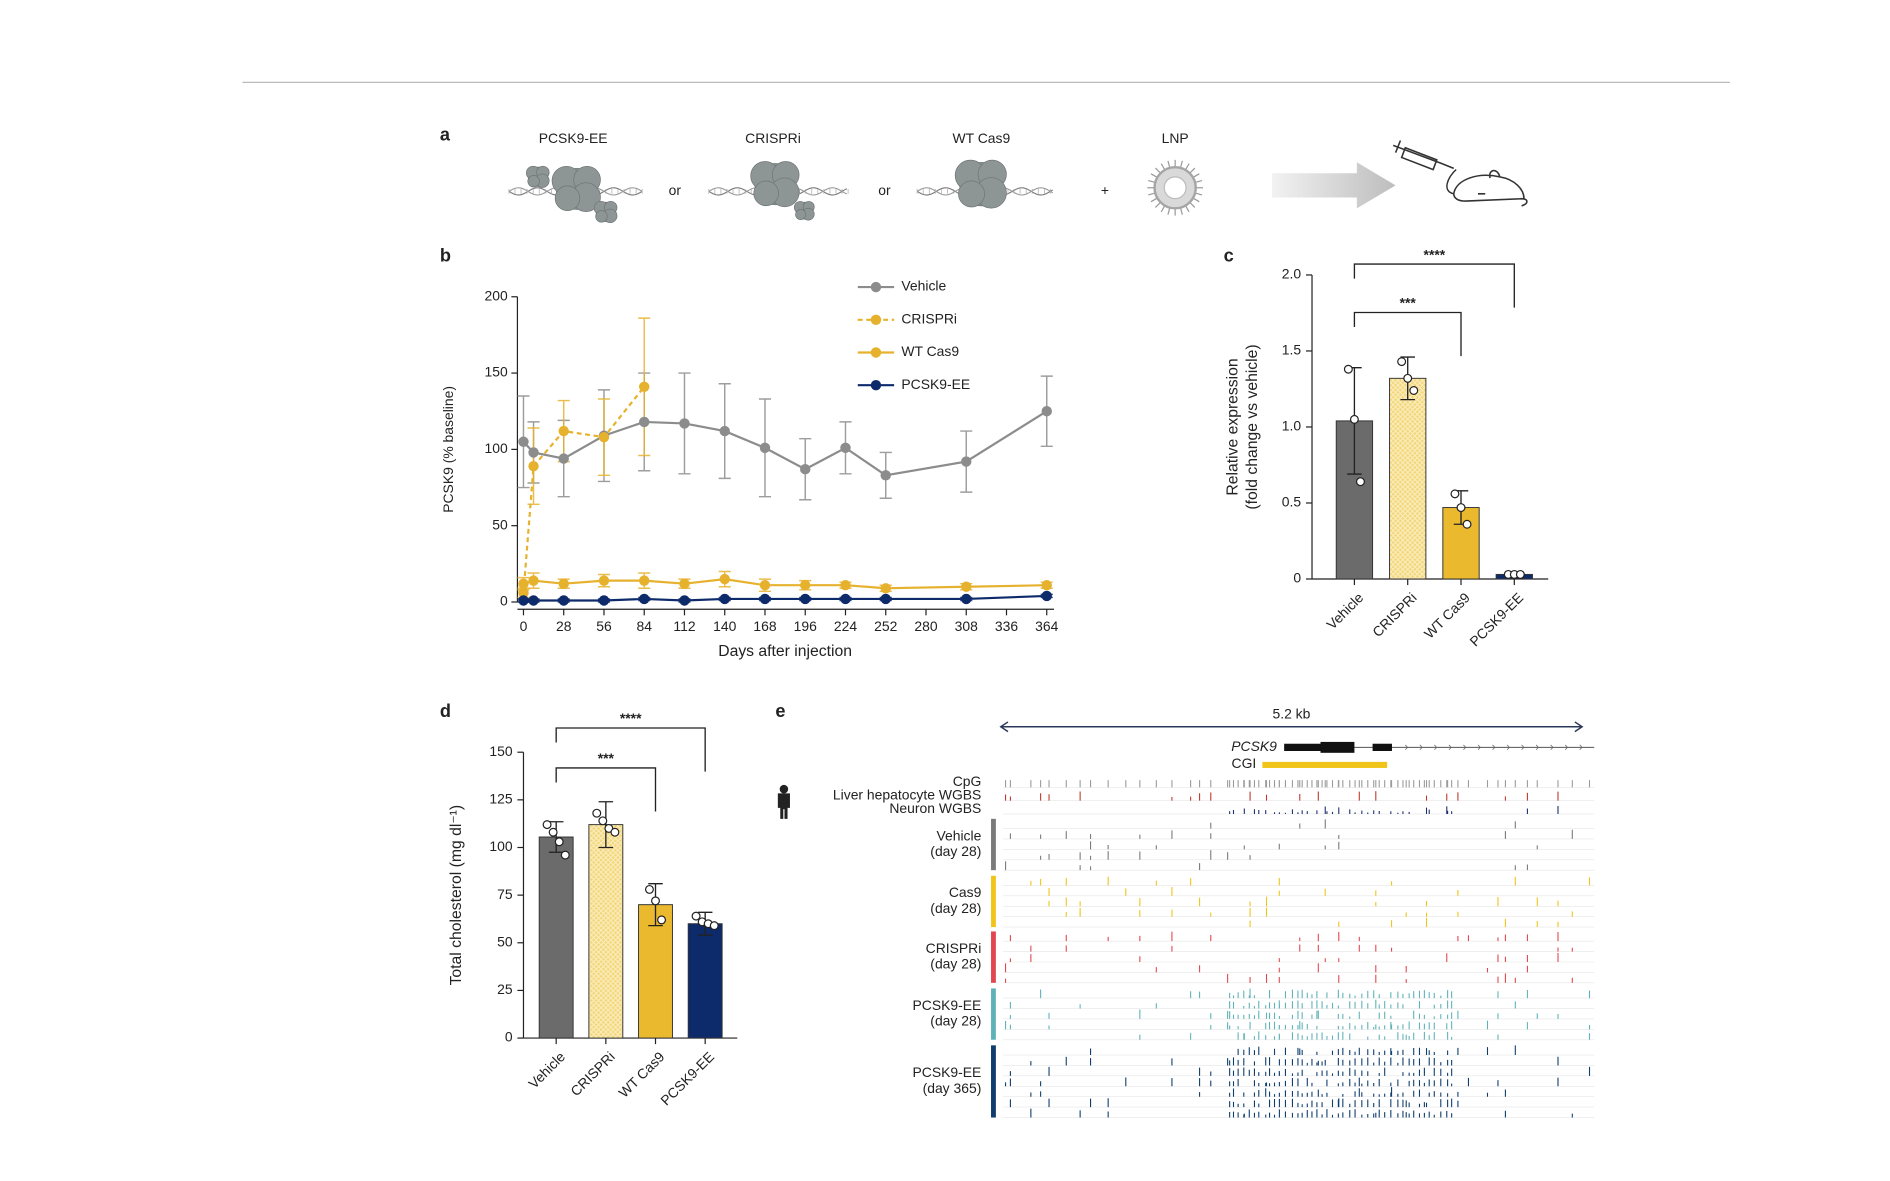 Image resolution: width=1890 pixels, height=1181 pixels. Describe the element at coordinates (1394, 614) in the screenshot. I see `x-tick-label: CRISPRi` at that location.